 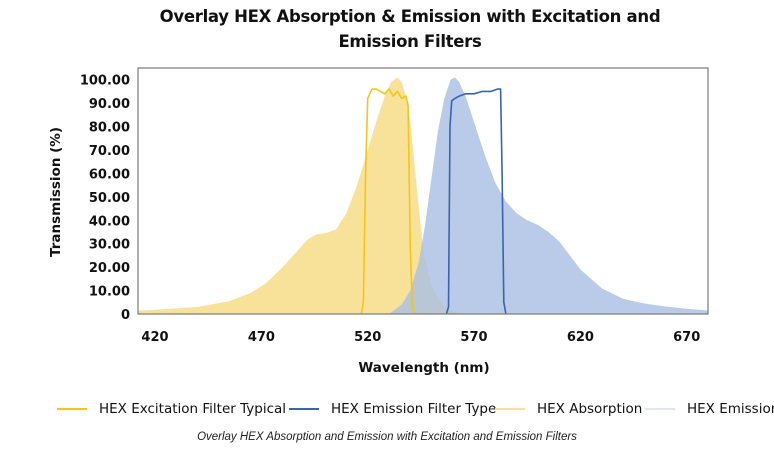 What do you see at coordinates (109, 268) in the screenshot?
I see `y-tick-label: 20.00` at bounding box center [109, 268].